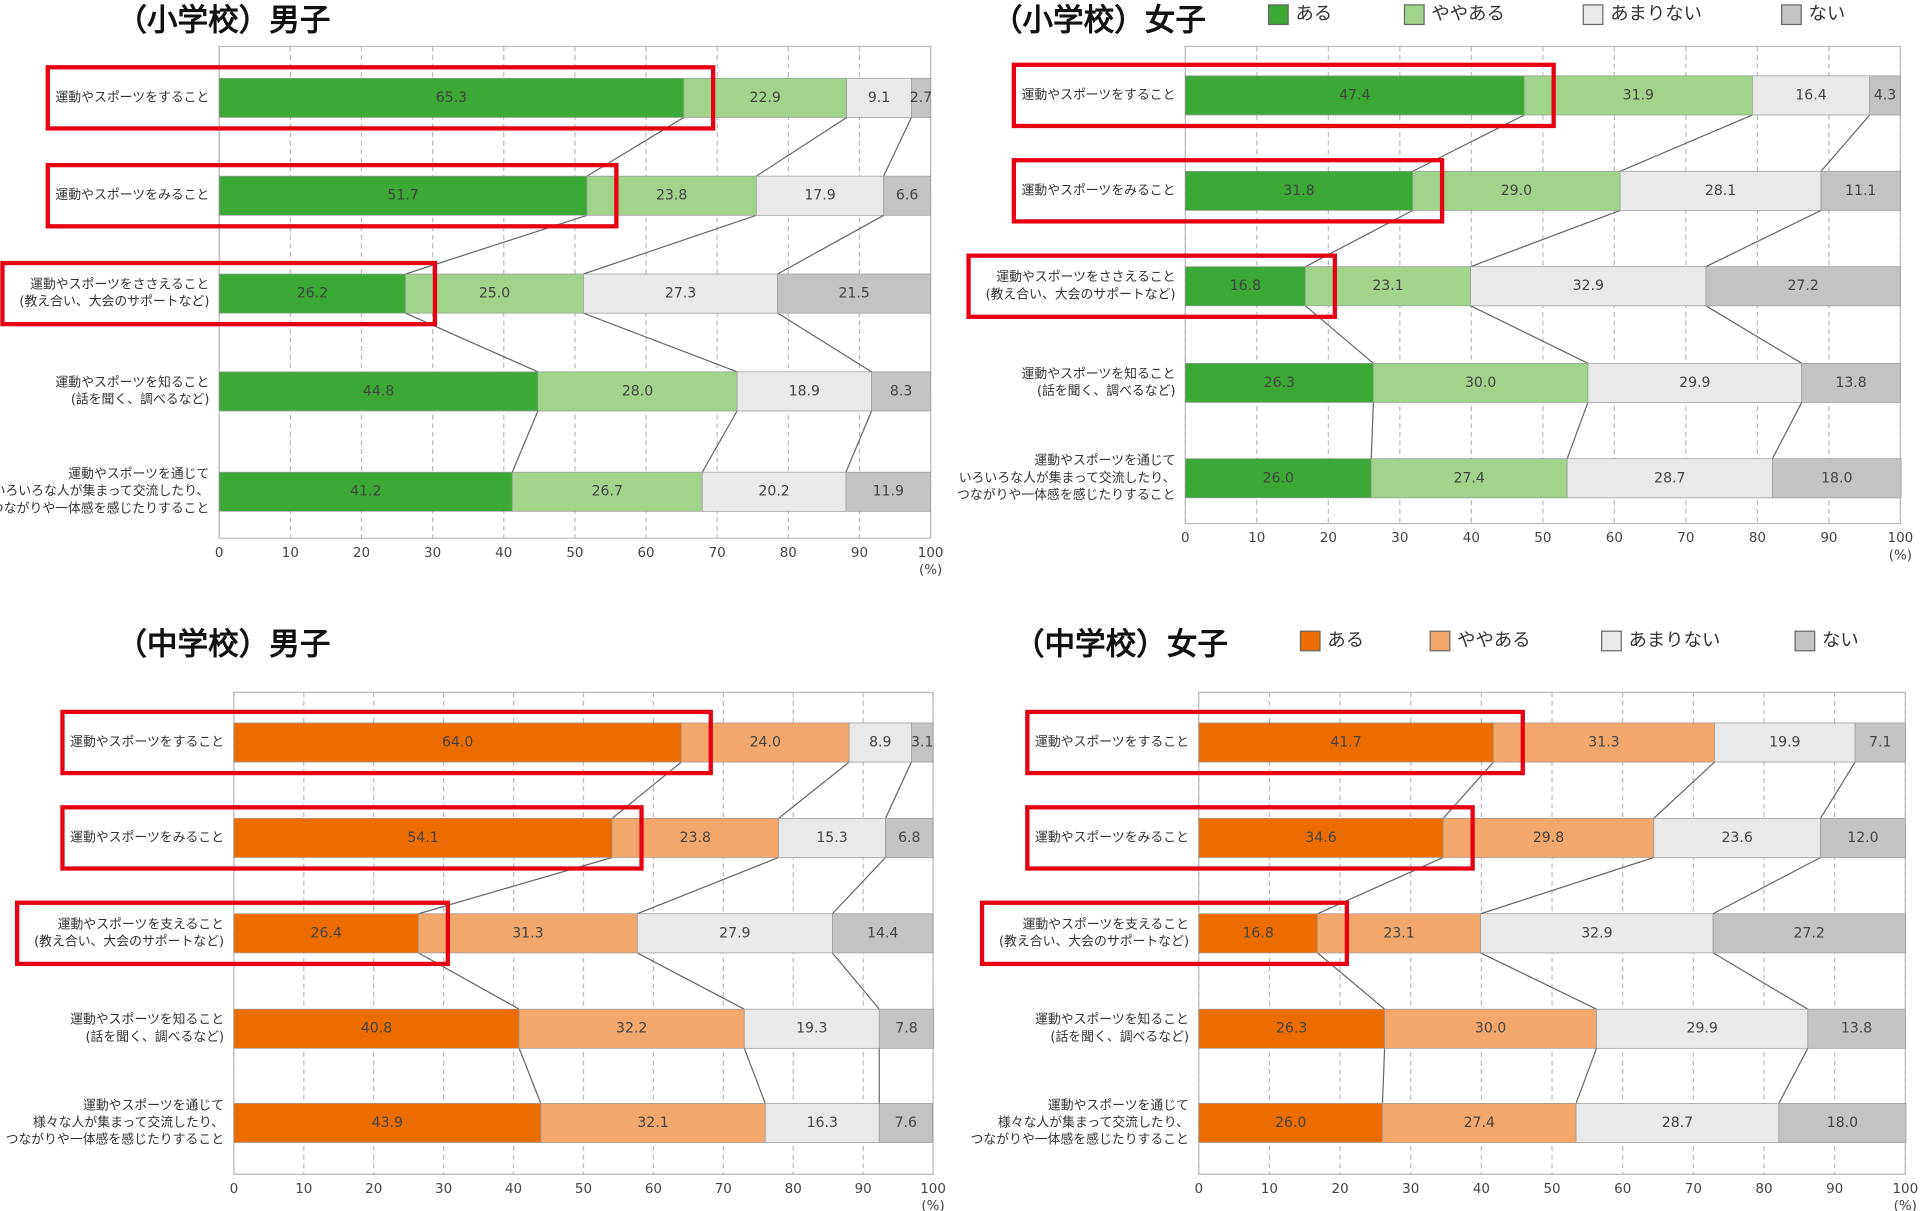  Describe the element at coordinates (443, 1189) in the screenshot. I see `x-tick-label: 30` at that location.